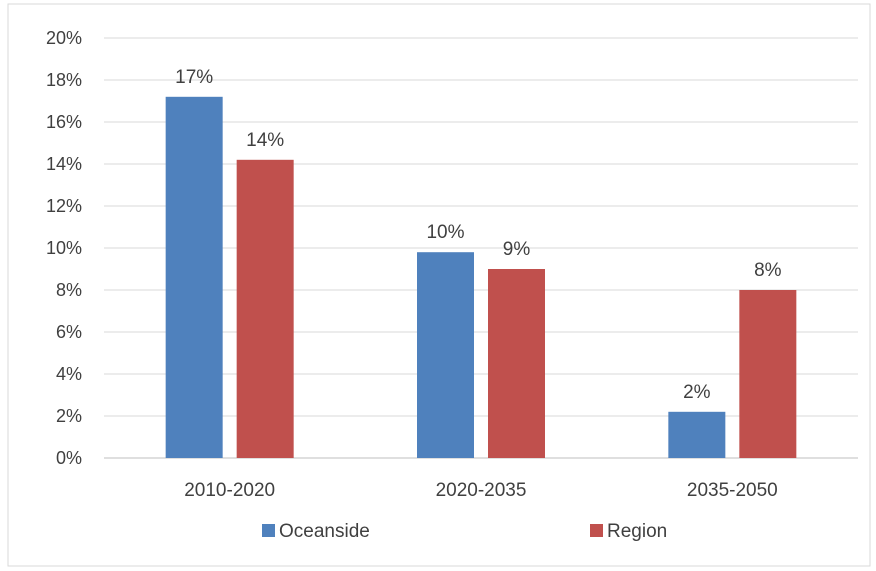  I want to click on category-label: 2020-2035, so click(481, 490).